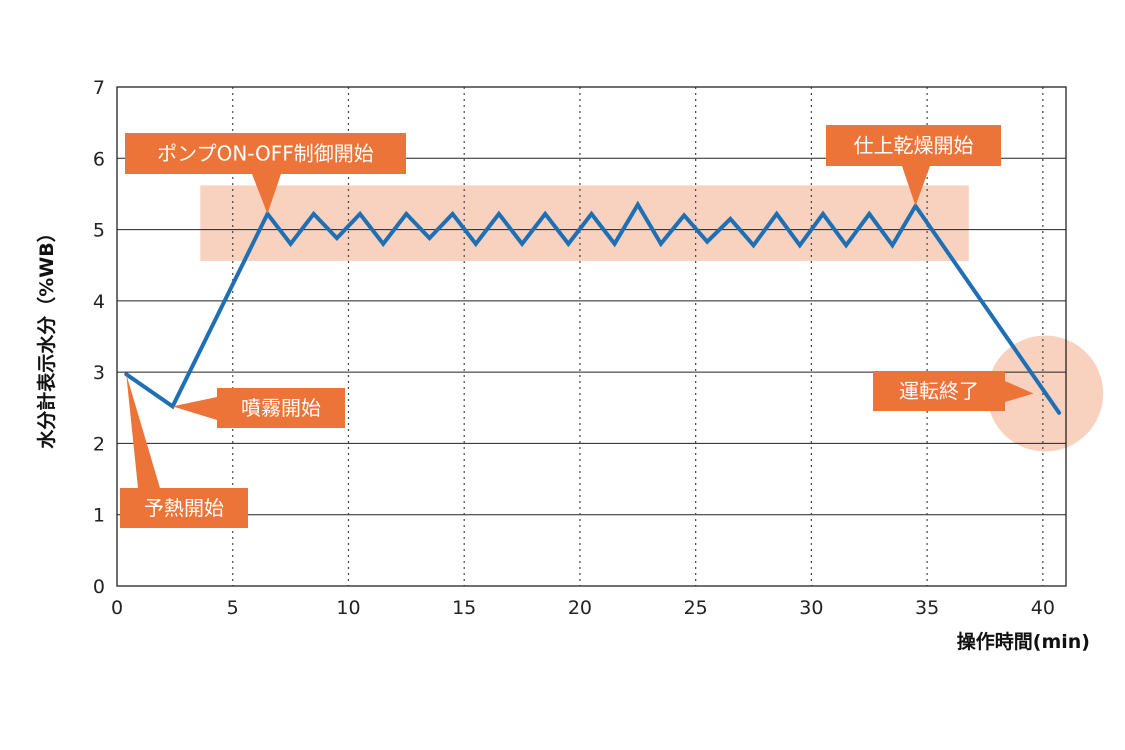 The image size is (1125, 750). Describe the element at coordinates (1023, 641) in the screenshot. I see `x-axis-title: 操作時間(min)` at that location.